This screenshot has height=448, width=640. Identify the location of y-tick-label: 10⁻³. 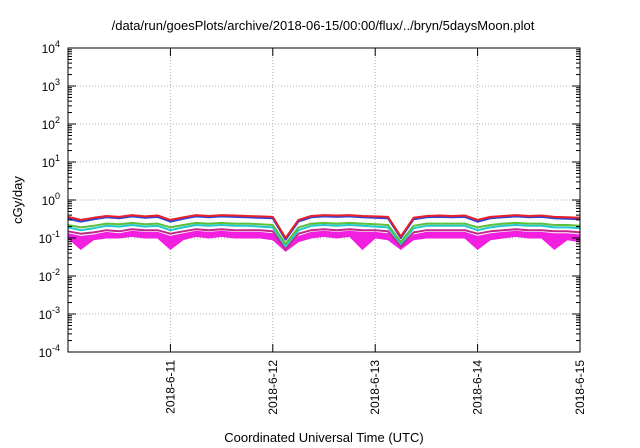
(49, 313).